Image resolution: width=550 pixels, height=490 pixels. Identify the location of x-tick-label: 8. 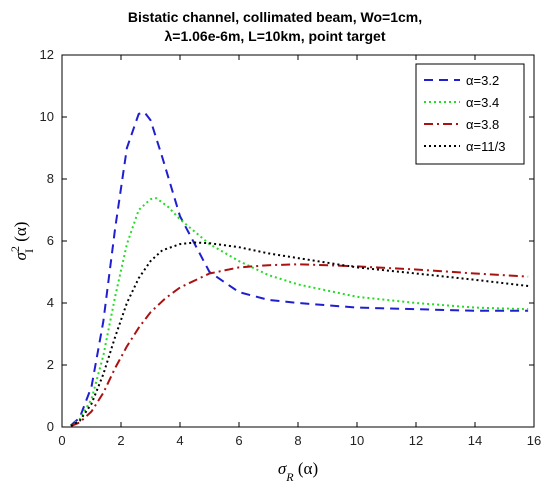
(297, 440).